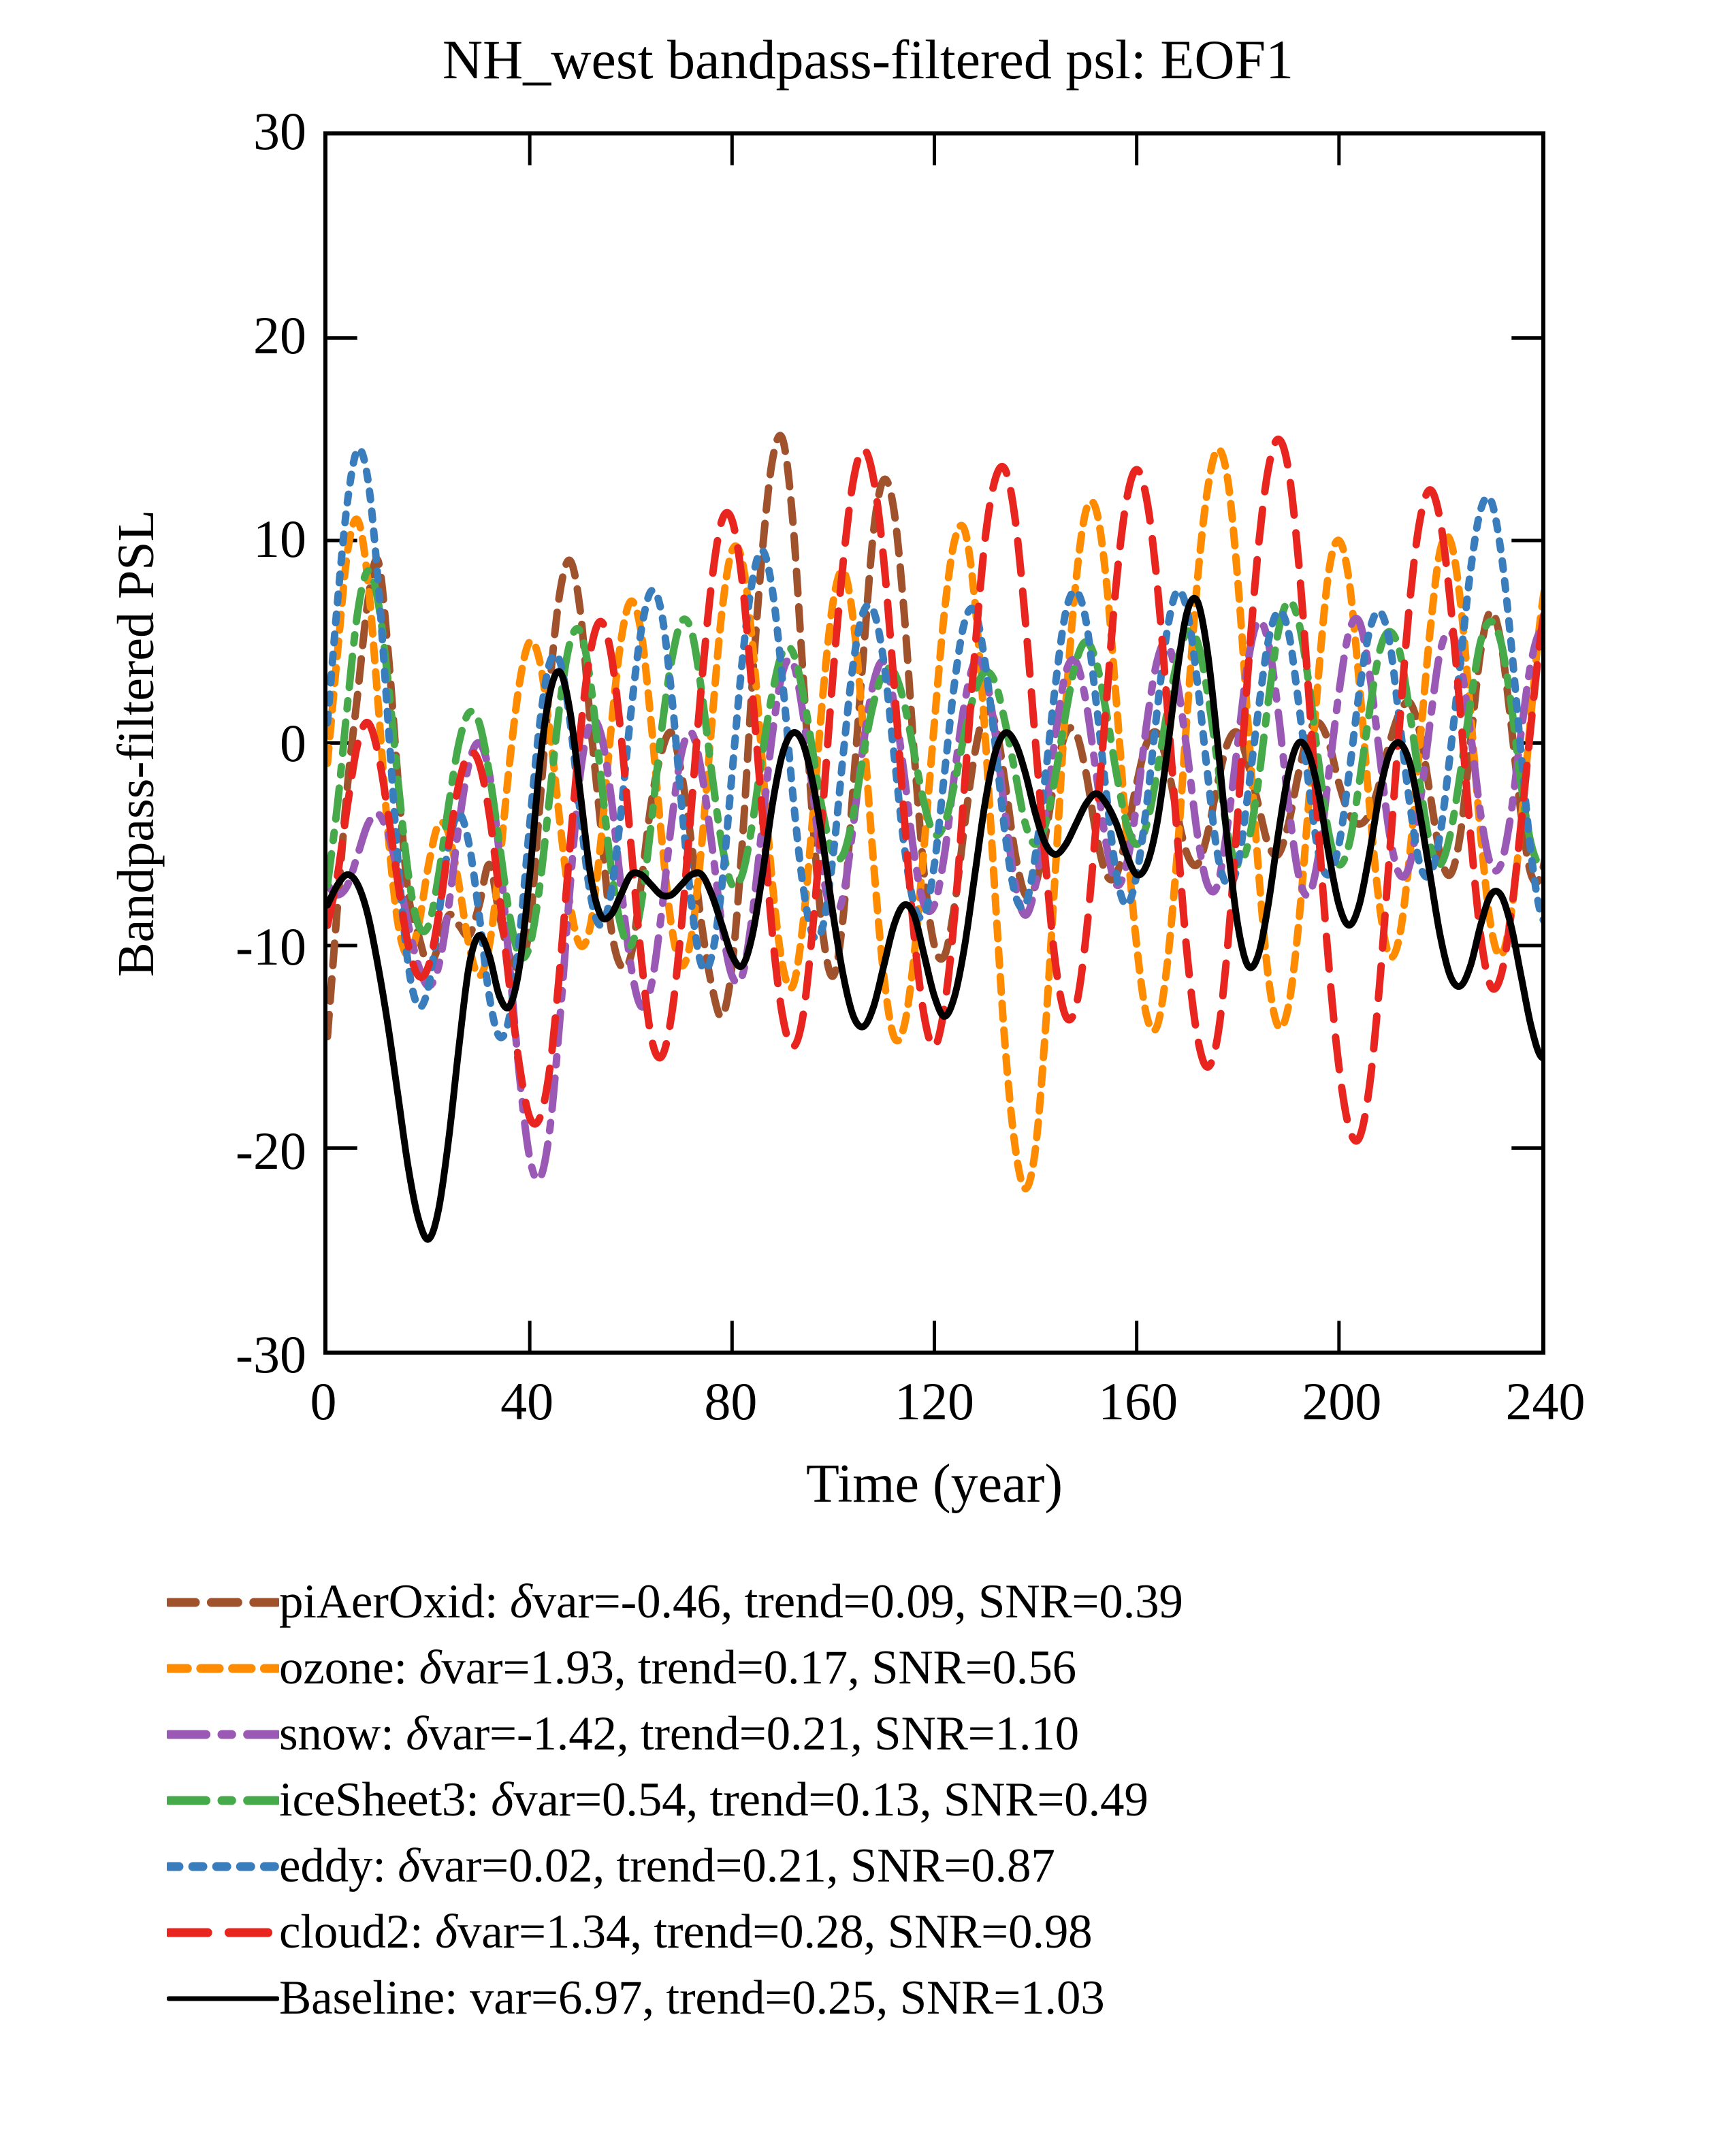 The height and width of the screenshot is (2130, 1736). I want to click on legend-swatch-baseline, so click(223, 1998).